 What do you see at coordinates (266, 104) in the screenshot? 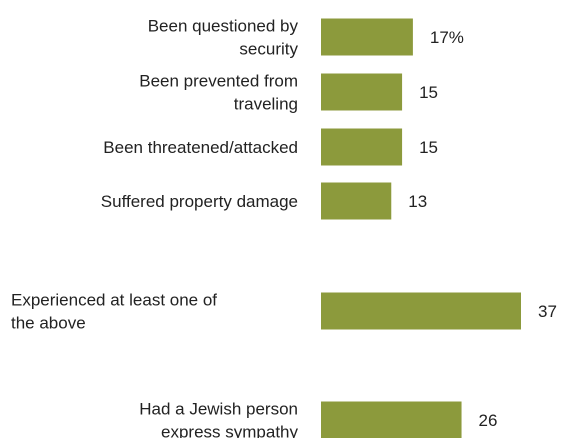
I see `category-label-line: traveling` at bounding box center [266, 104].